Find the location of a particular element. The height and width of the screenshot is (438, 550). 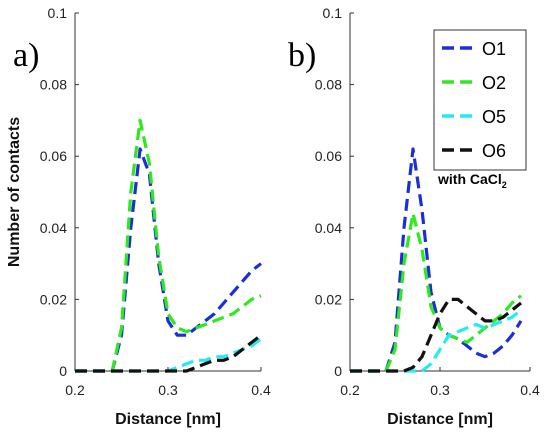

panel-label: b) is located at coordinates (302, 55).